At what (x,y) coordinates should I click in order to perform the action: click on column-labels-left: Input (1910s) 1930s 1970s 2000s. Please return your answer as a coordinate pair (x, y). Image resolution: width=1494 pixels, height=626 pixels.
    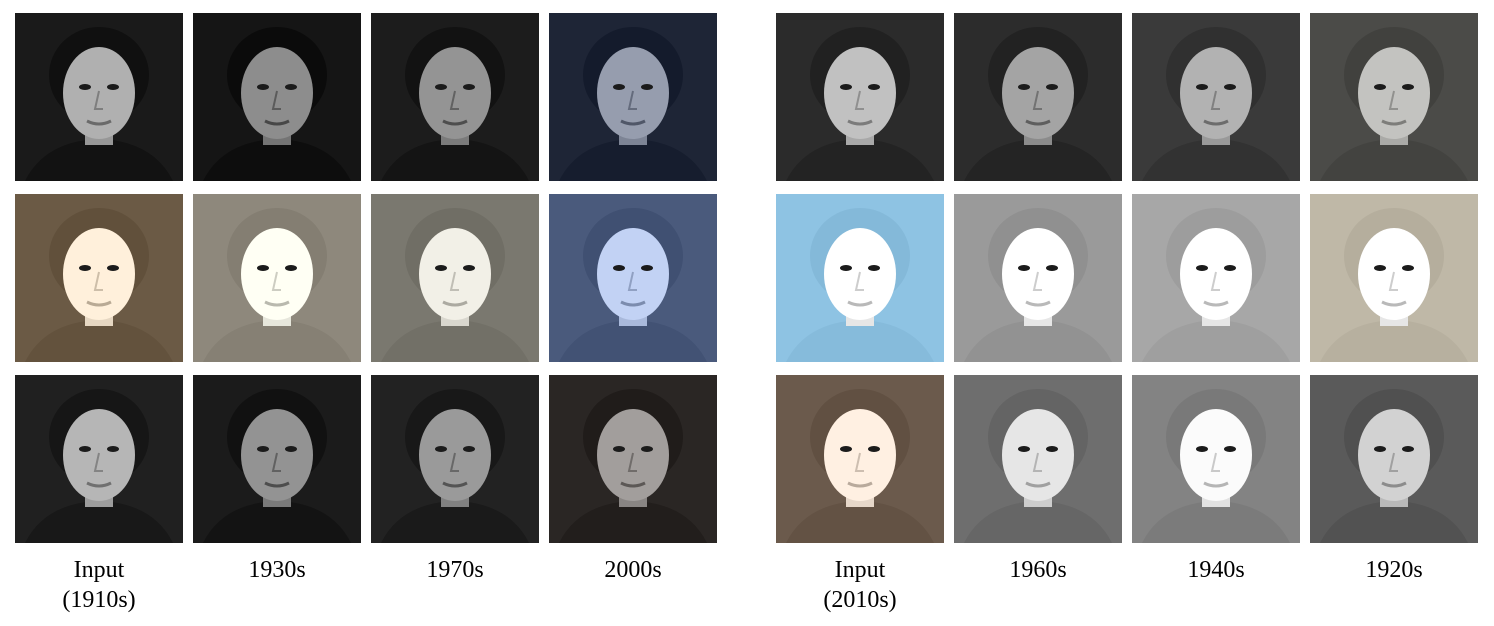
    Looking at the image, I should click on (366, 585).